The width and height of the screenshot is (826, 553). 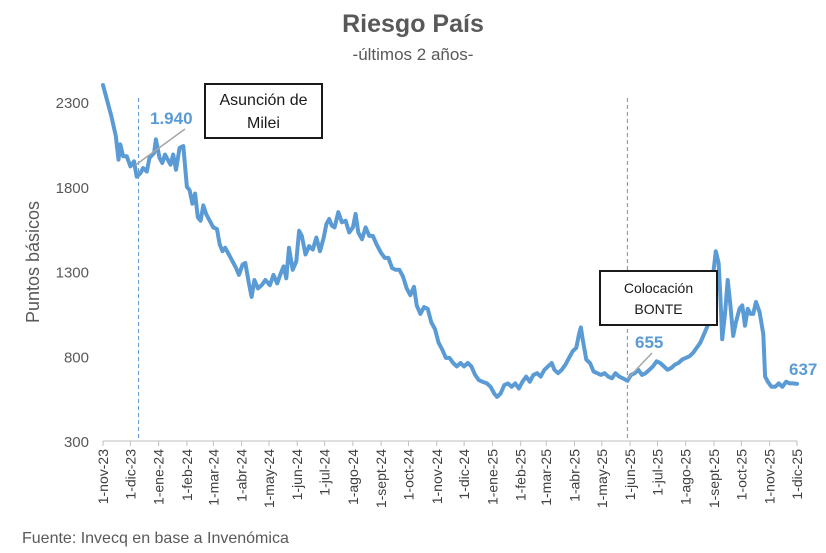 I want to click on source-note: Fuente: Invecq en base a Invenómica, so click(x=155, y=538).